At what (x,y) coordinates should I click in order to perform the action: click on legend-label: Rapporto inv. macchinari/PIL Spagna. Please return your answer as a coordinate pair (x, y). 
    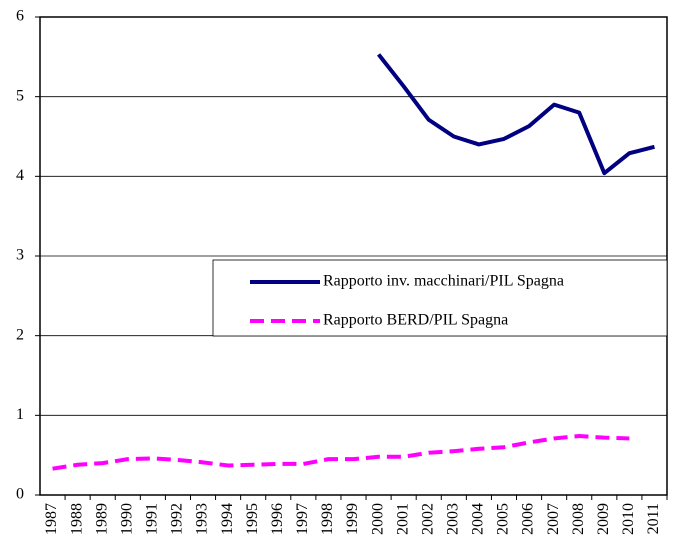
    Looking at the image, I should click on (443, 281).